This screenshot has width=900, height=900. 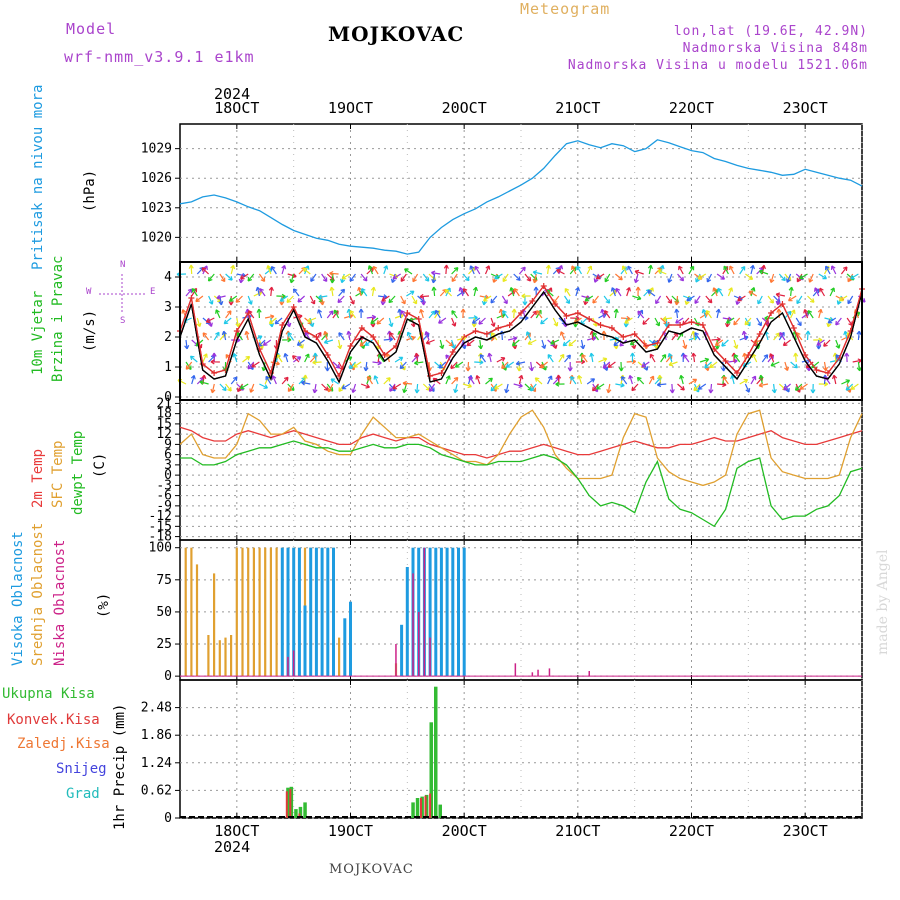 I want to click on y-tick-label: 50, so click(x=164, y=612).